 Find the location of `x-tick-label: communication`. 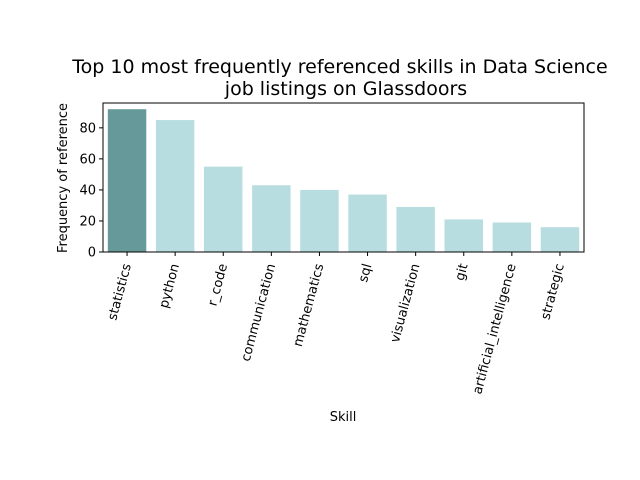

x-tick-label: communication is located at coordinates (259, 312).